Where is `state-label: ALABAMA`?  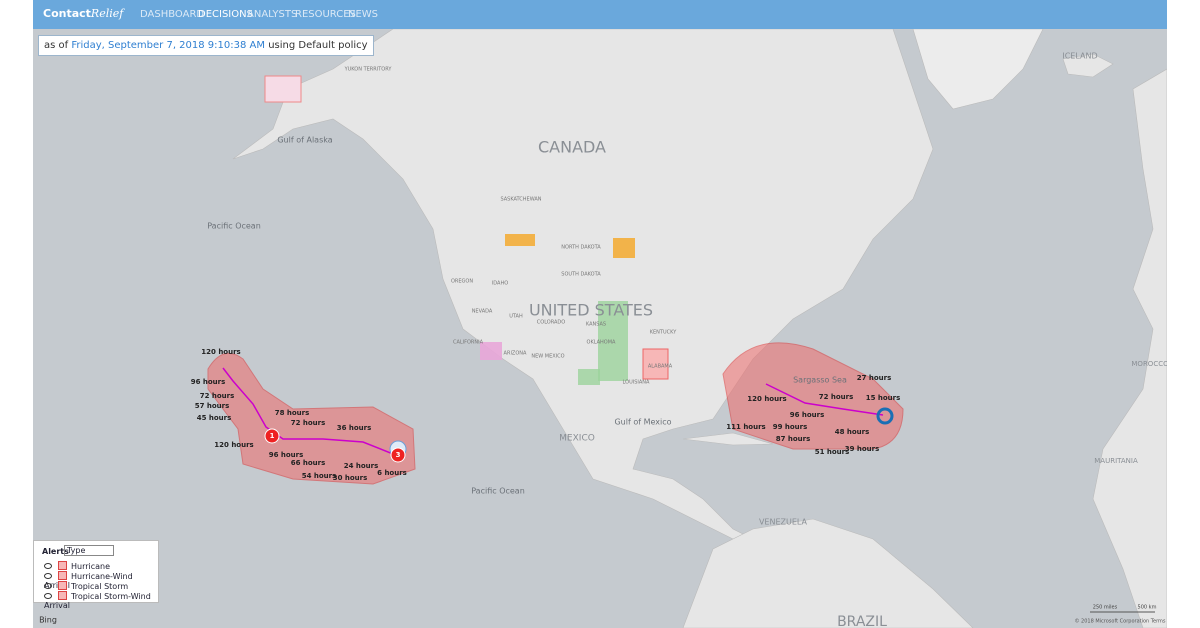
state-label: ALABAMA is located at coordinates (660, 367).